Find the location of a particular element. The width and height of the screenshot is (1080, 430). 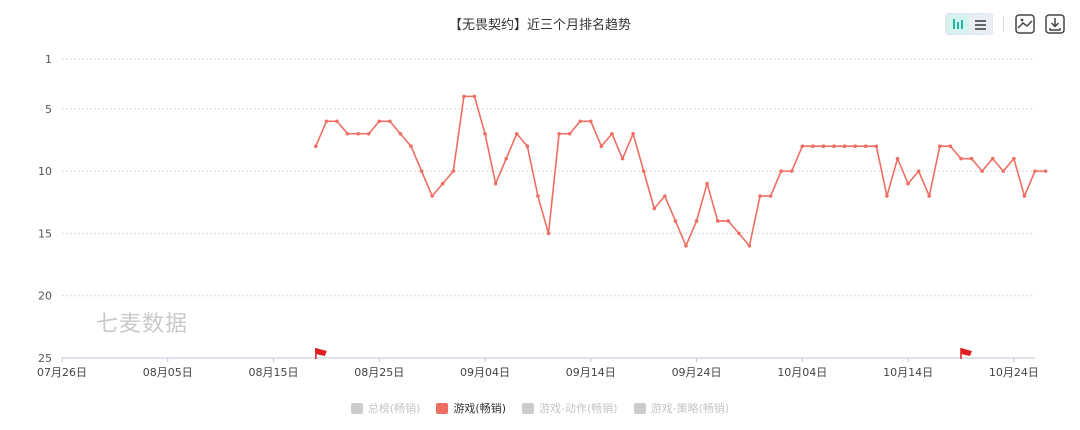

list-view-icon is located at coordinates (980, 25).